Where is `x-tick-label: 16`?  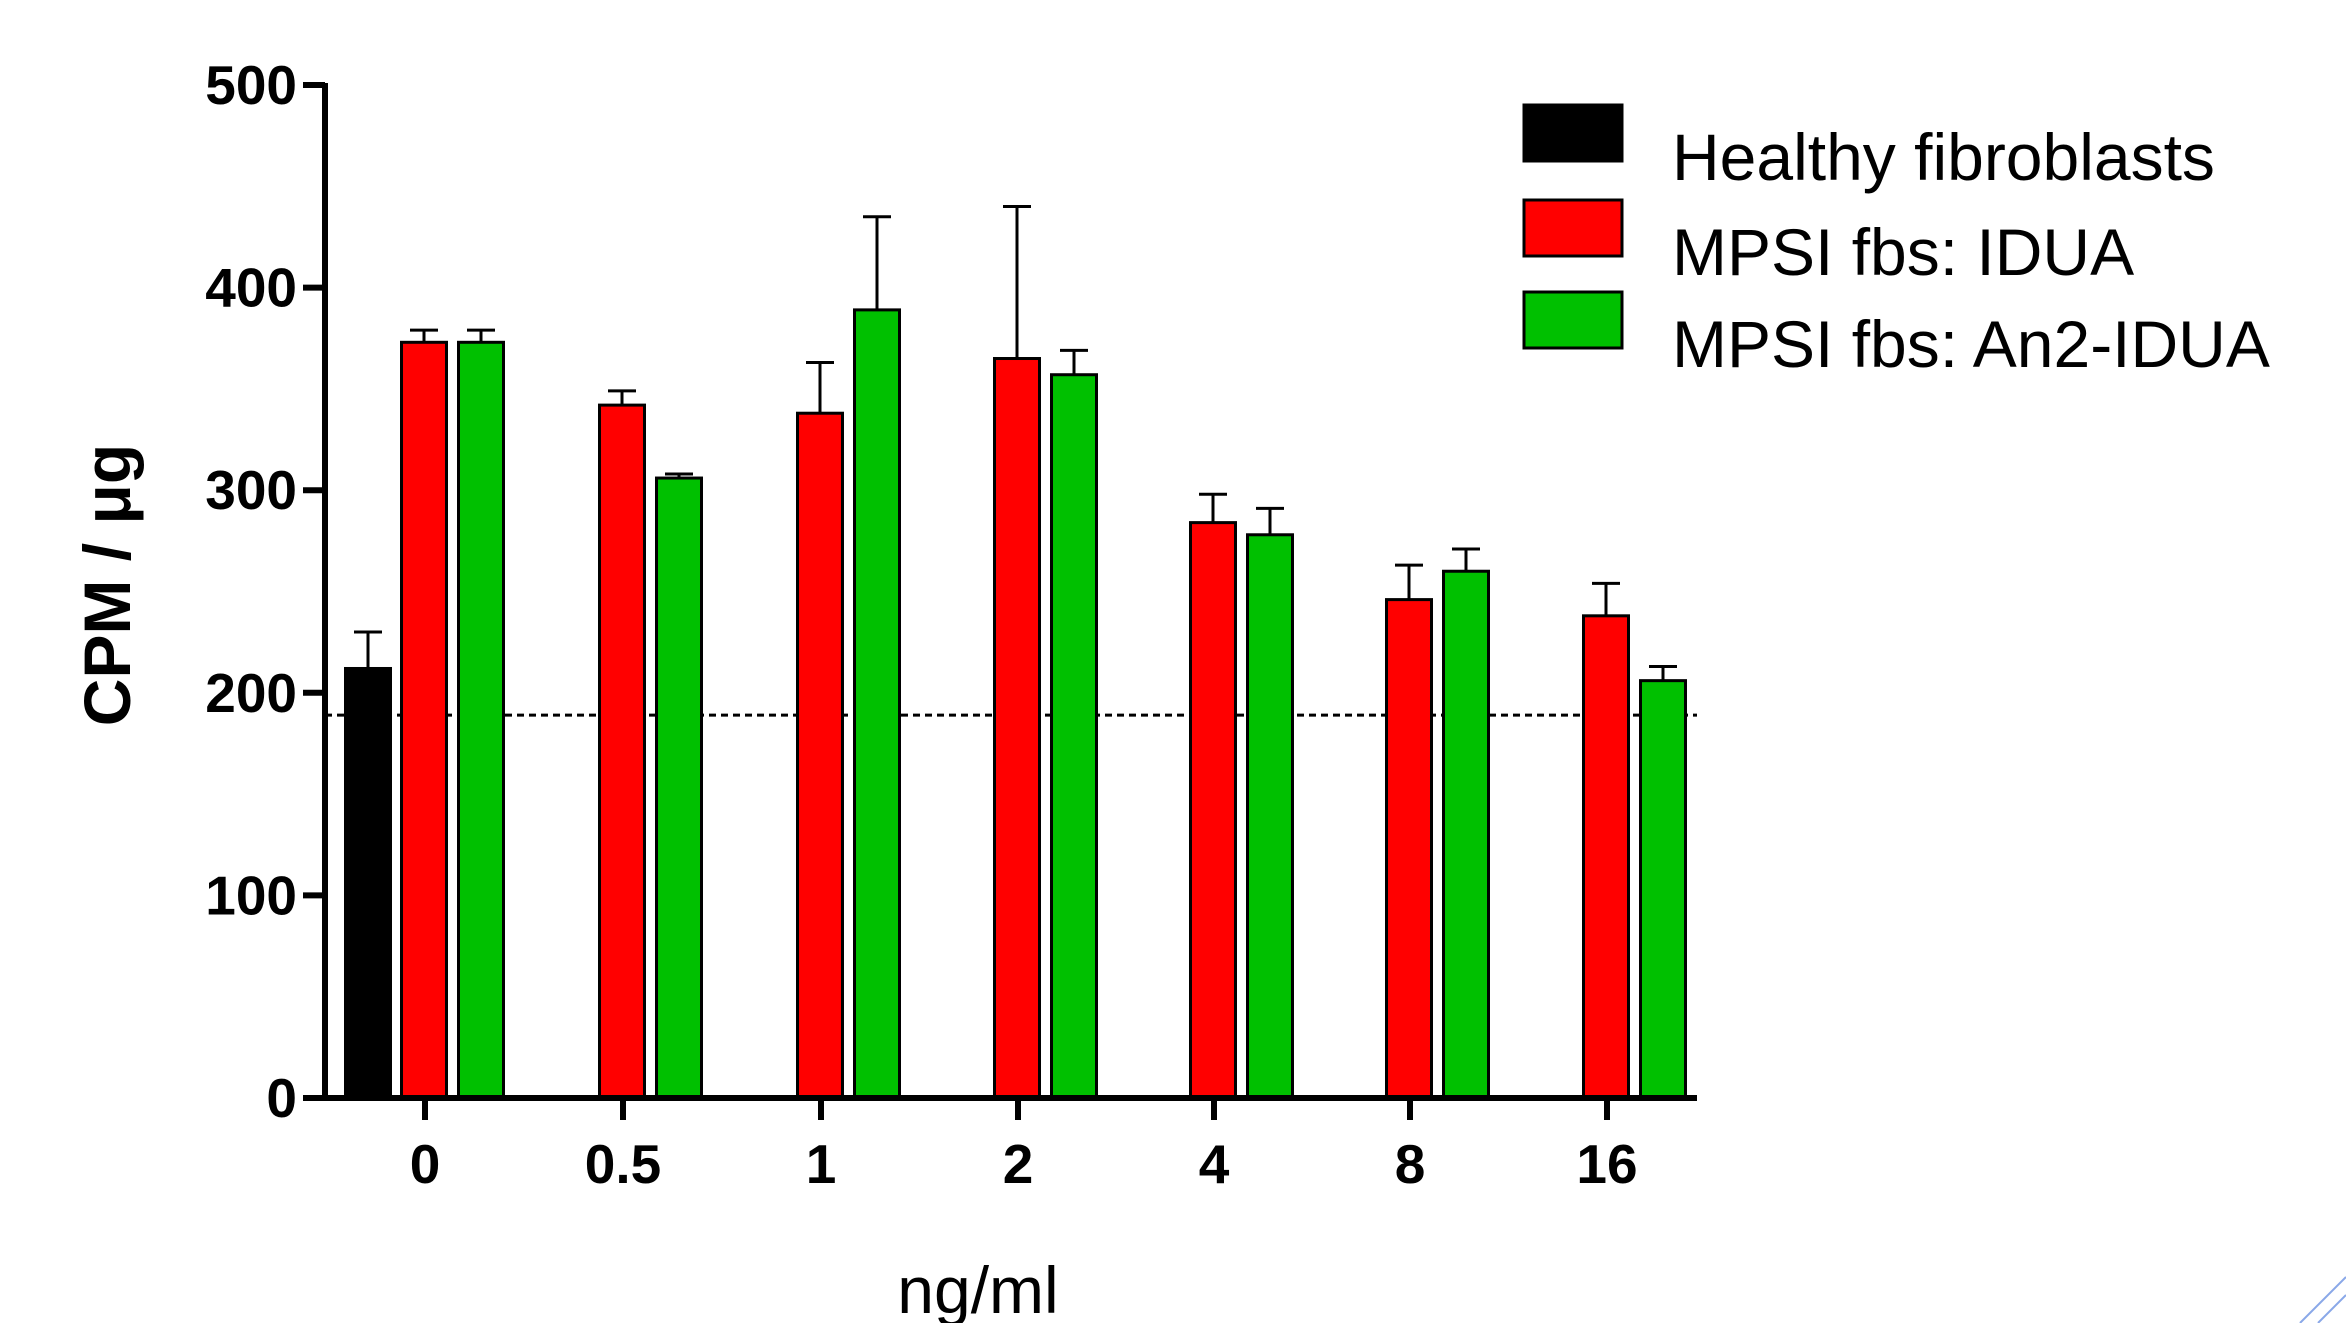 x-tick-label: 16 is located at coordinates (1606, 1164).